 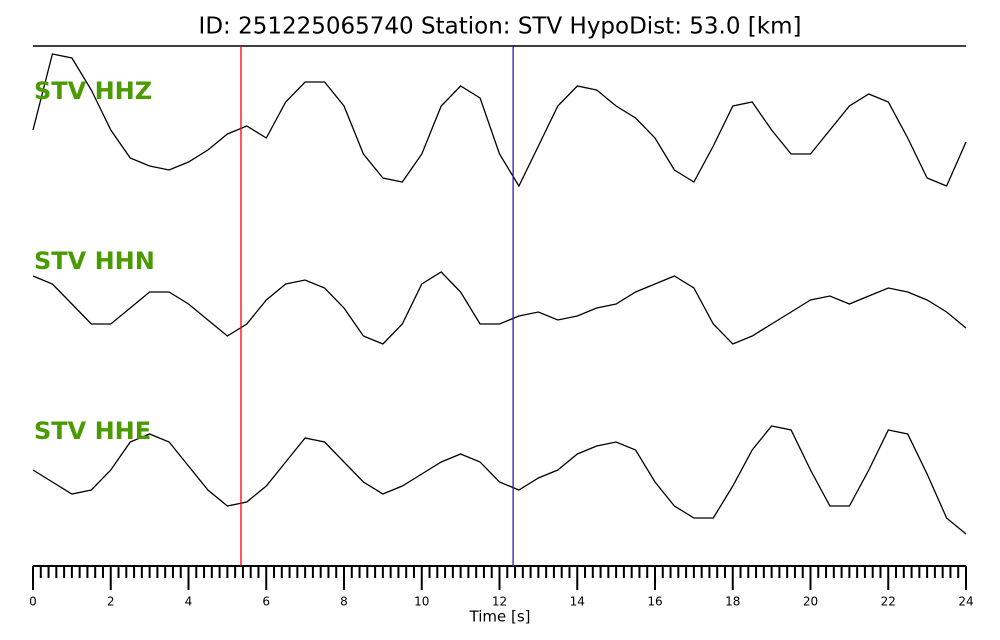 What do you see at coordinates (499, 602) in the screenshot?
I see `x-tick-label: 12` at bounding box center [499, 602].